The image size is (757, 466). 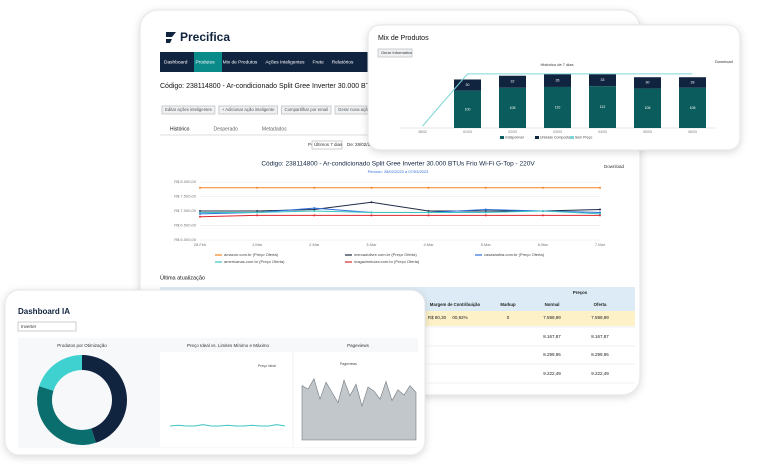 What do you see at coordinates (600, 304) in the screenshot?
I see `table-header: Oferta` at bounding box center [600, 304].